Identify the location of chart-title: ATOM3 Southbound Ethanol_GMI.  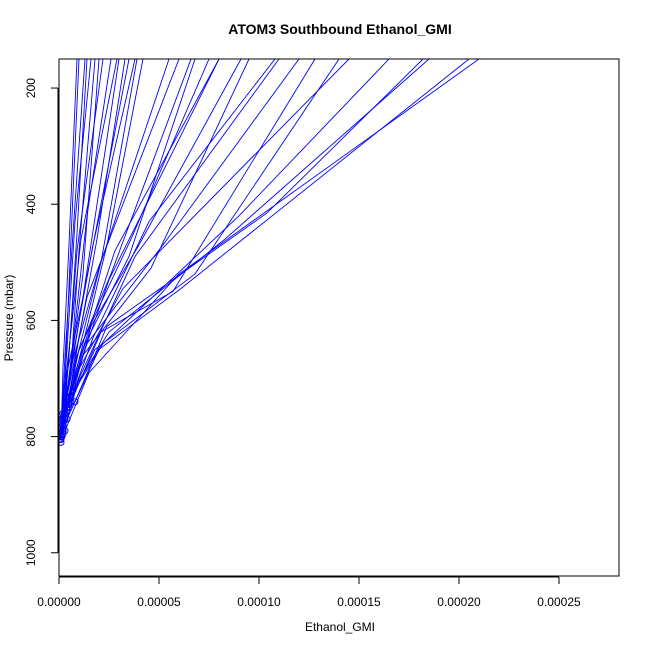
(339, 29).